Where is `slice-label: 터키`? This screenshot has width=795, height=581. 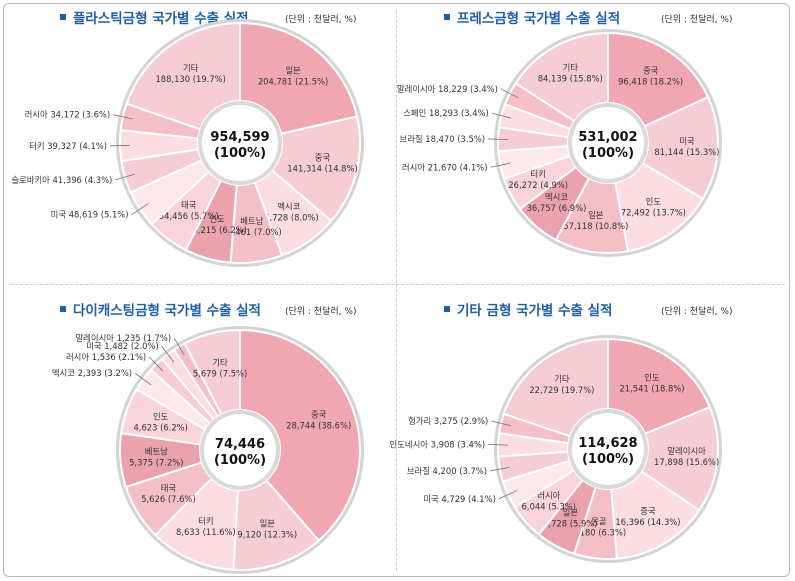 slice-label: 터키 is located at coordinates (205, 521).